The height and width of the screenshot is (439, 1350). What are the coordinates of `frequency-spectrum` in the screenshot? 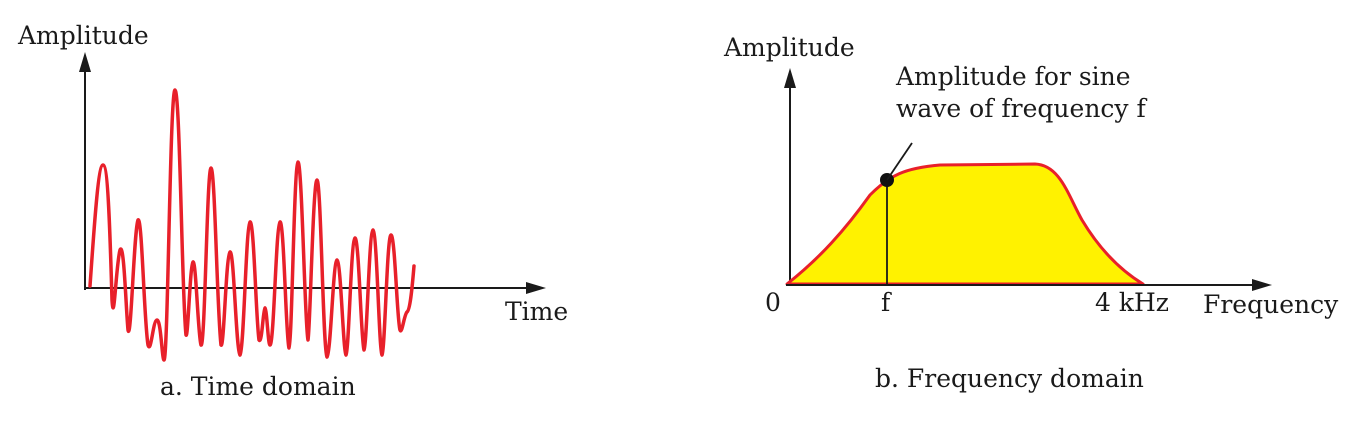 It's located at (965, 224).